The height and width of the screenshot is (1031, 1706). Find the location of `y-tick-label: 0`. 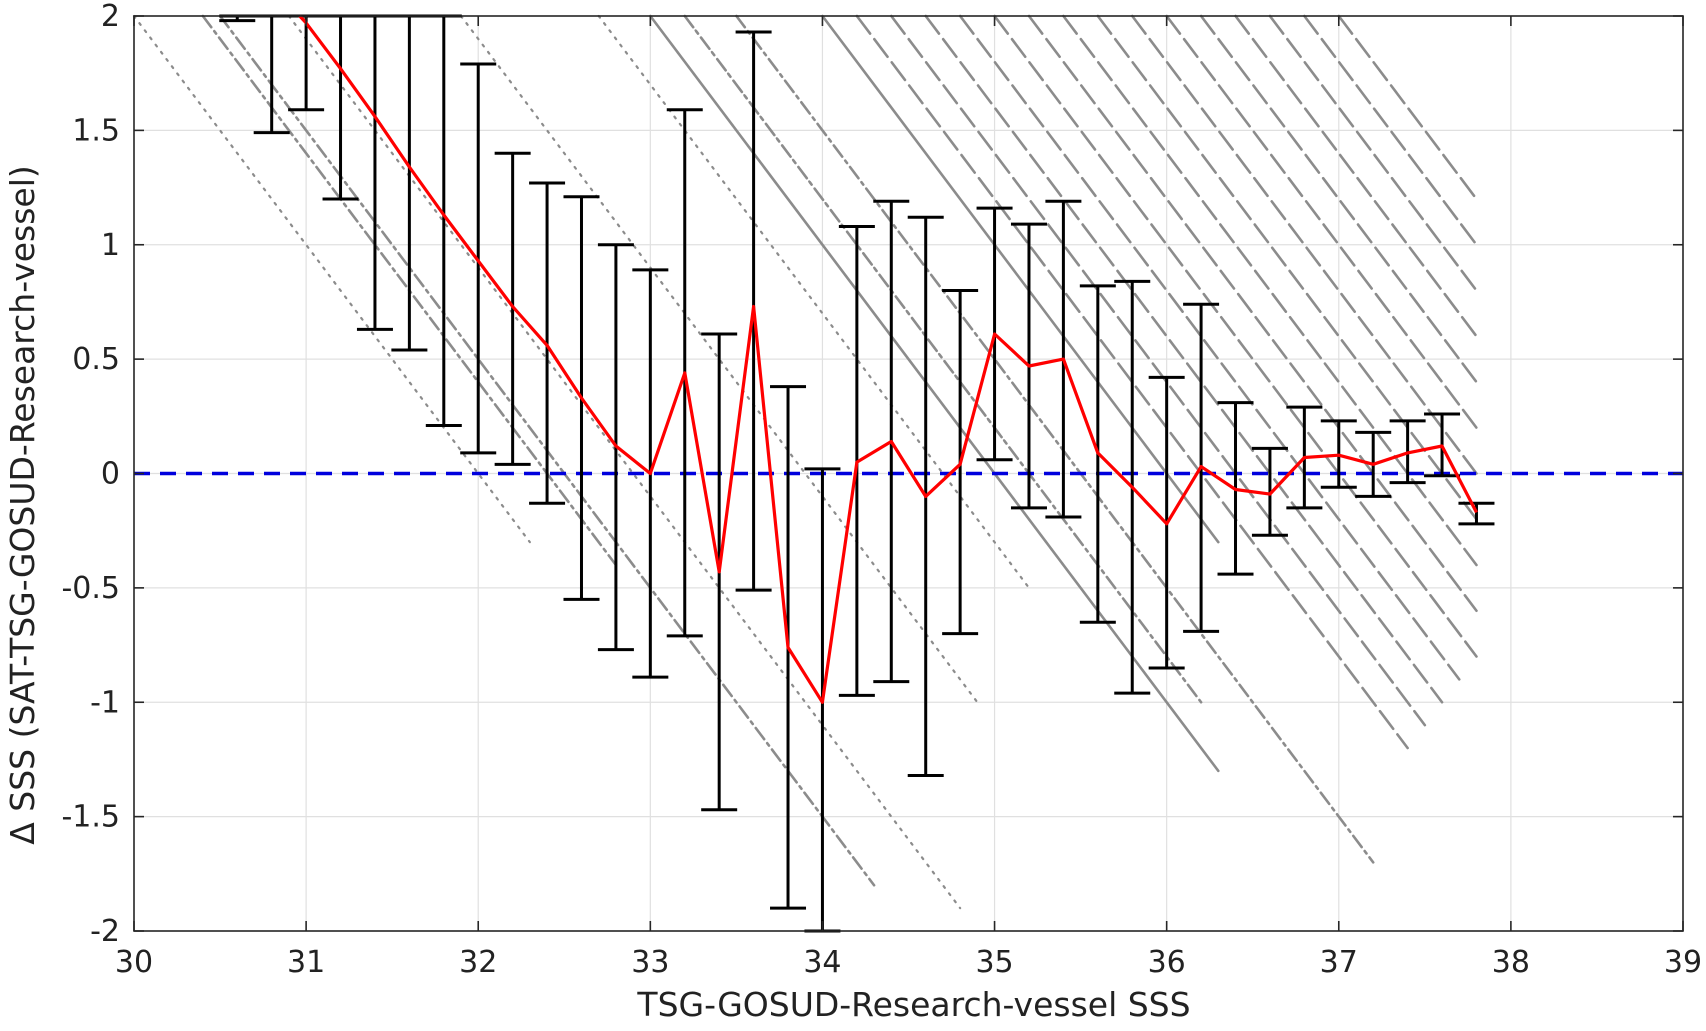

y-tick-label: 0 is located at coordinates (110, 474).